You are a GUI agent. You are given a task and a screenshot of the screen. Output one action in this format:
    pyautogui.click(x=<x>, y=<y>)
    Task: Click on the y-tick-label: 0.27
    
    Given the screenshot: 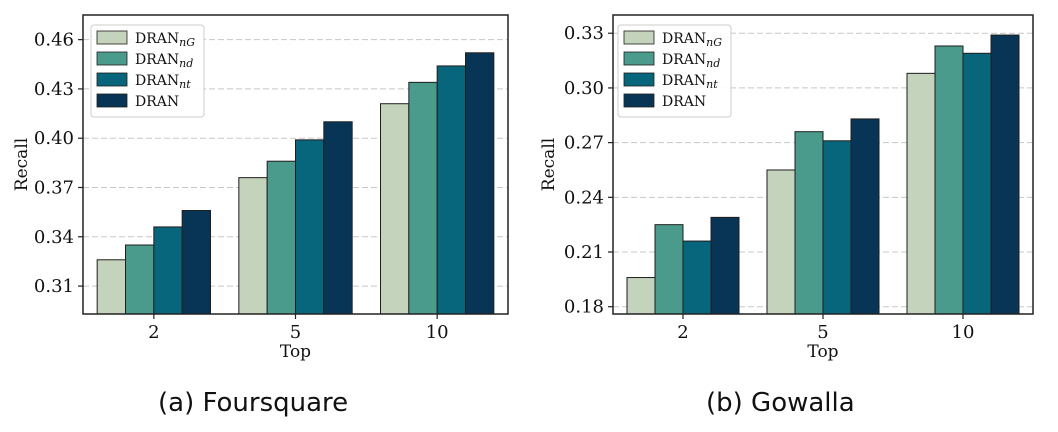 What is the action you would take?
    pyautogui.click(x=584, y=143)
    